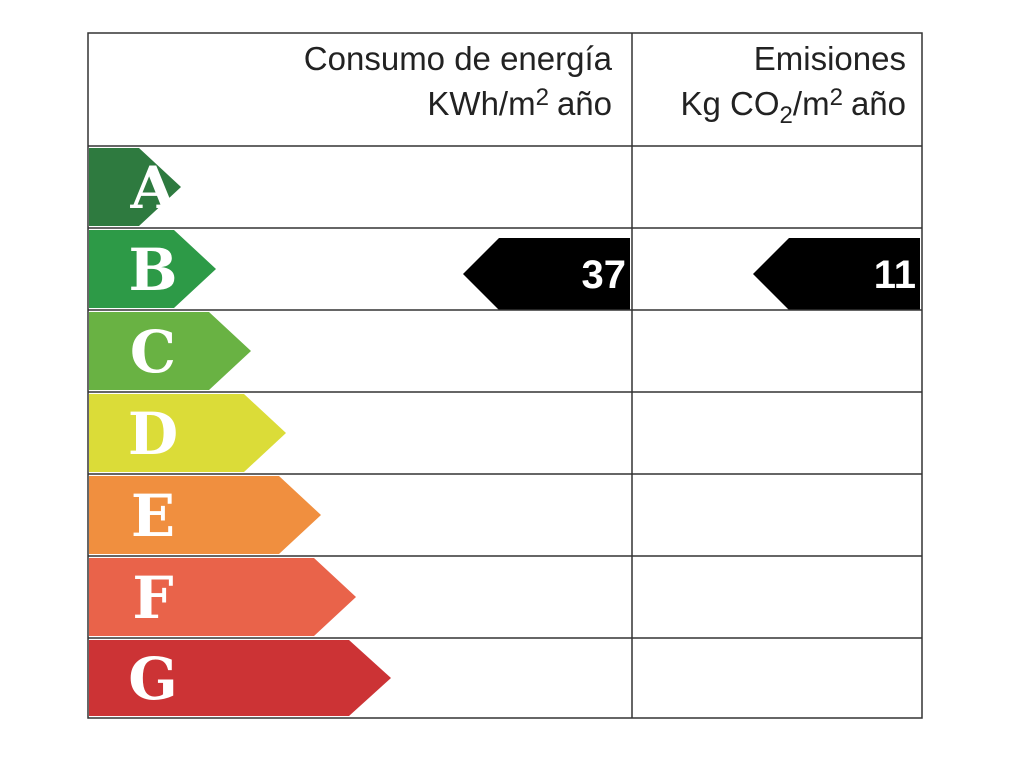 The width and height of the screenshot is (1020, 765). I want to click on class-letter: E, so click(153, 516).